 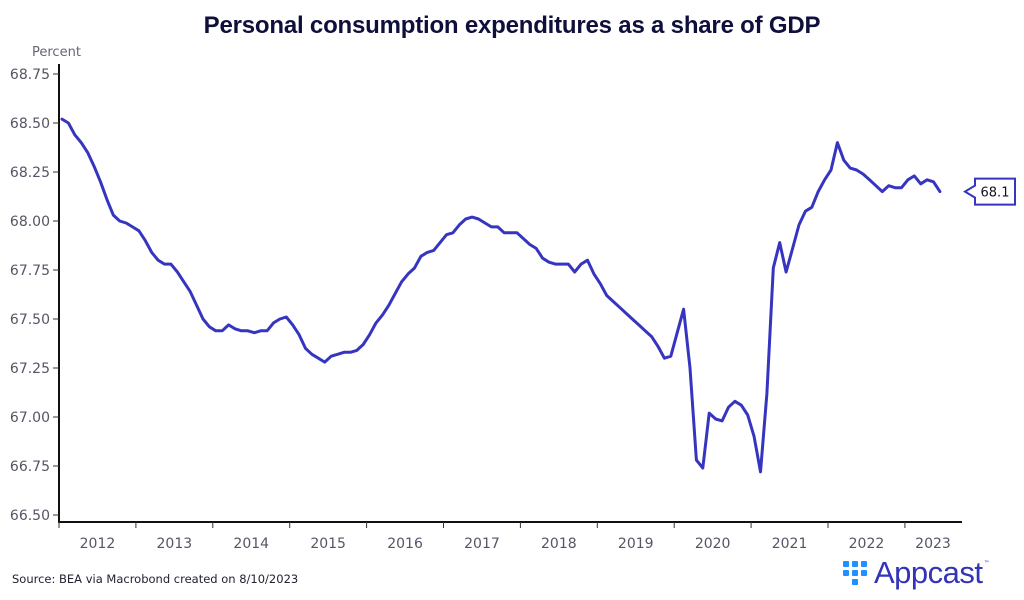 I want to click on x-tick-label: 2017, so click(x=482, y=544).